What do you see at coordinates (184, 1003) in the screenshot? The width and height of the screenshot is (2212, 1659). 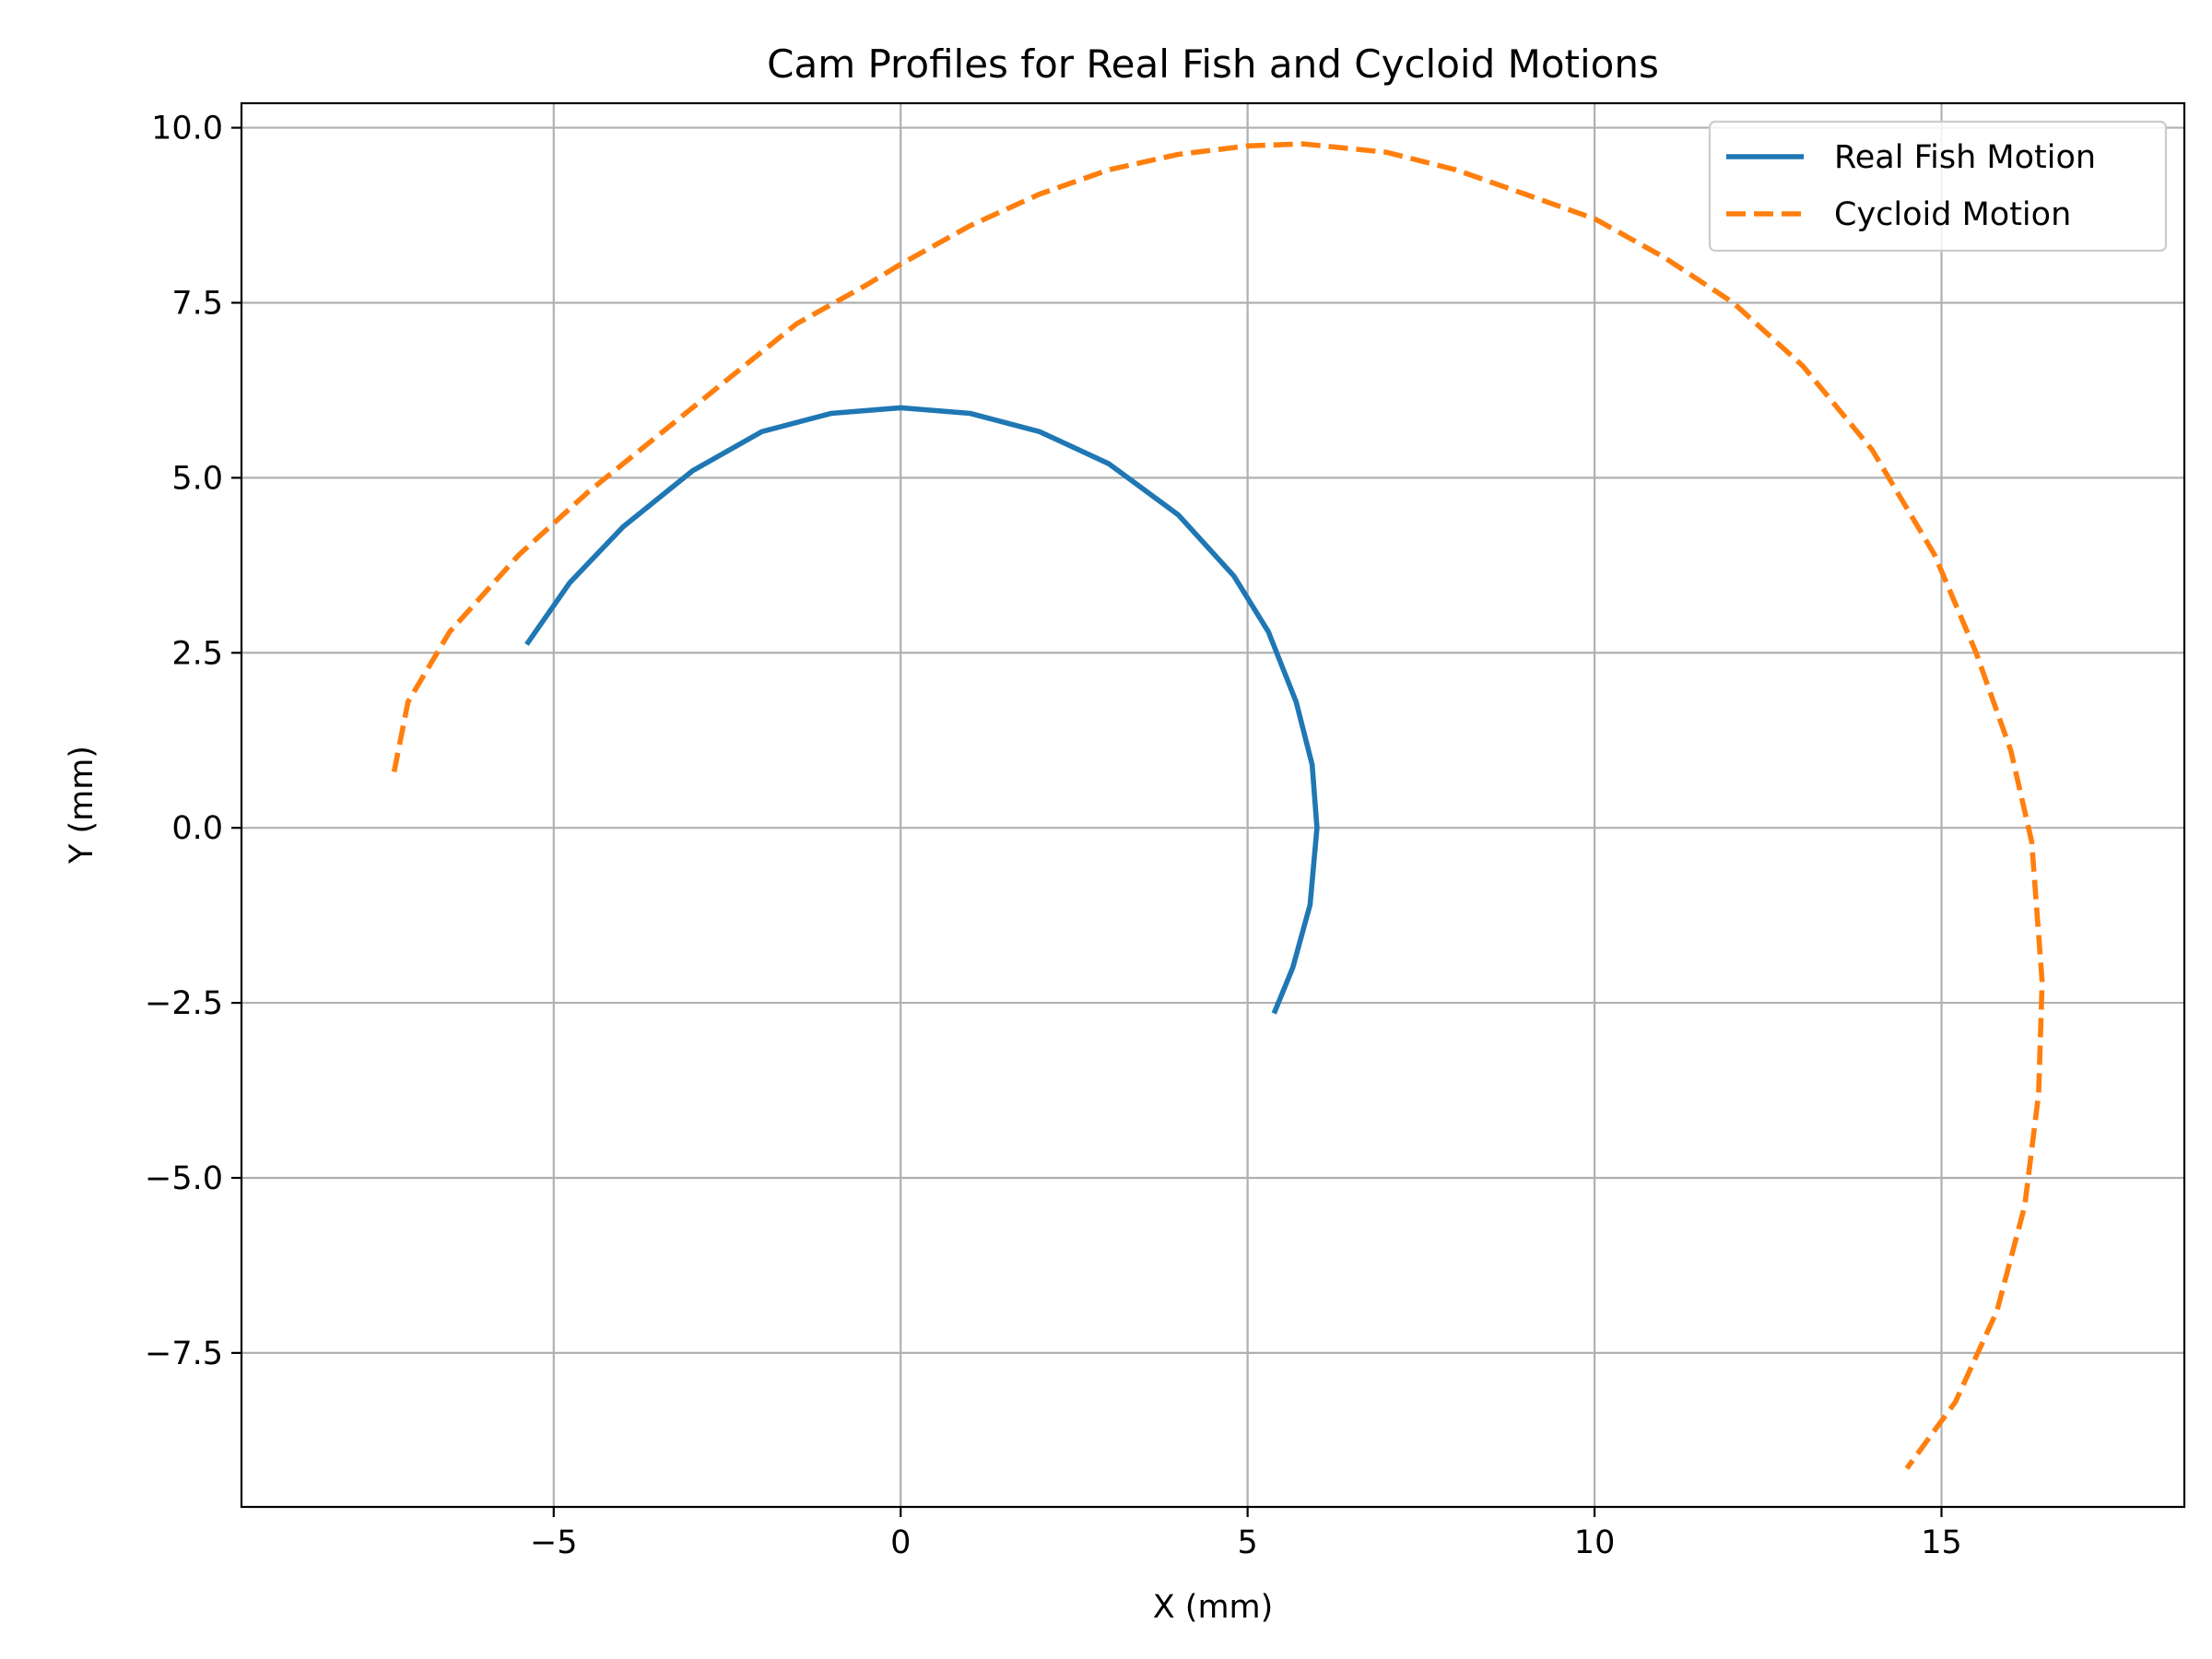 I see `y-tick-label: −2.5` at bounding box center [184, 1003].